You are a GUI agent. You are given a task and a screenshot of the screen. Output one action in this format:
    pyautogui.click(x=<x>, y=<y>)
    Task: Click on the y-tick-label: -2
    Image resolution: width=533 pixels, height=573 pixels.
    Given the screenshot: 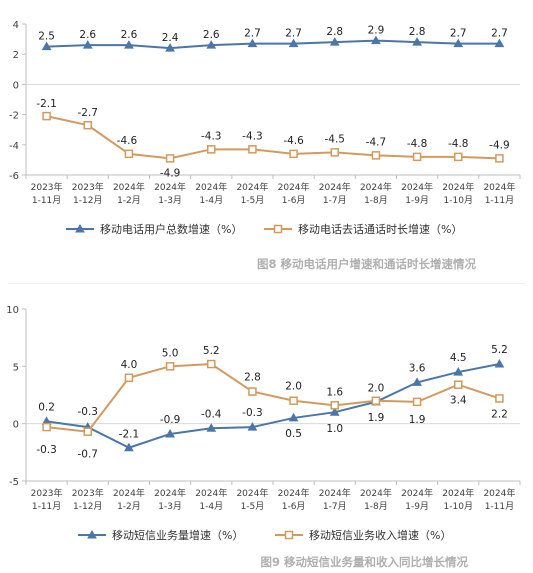 What is the action you would take?
    pyautogui.click(x=14, y=116)
    